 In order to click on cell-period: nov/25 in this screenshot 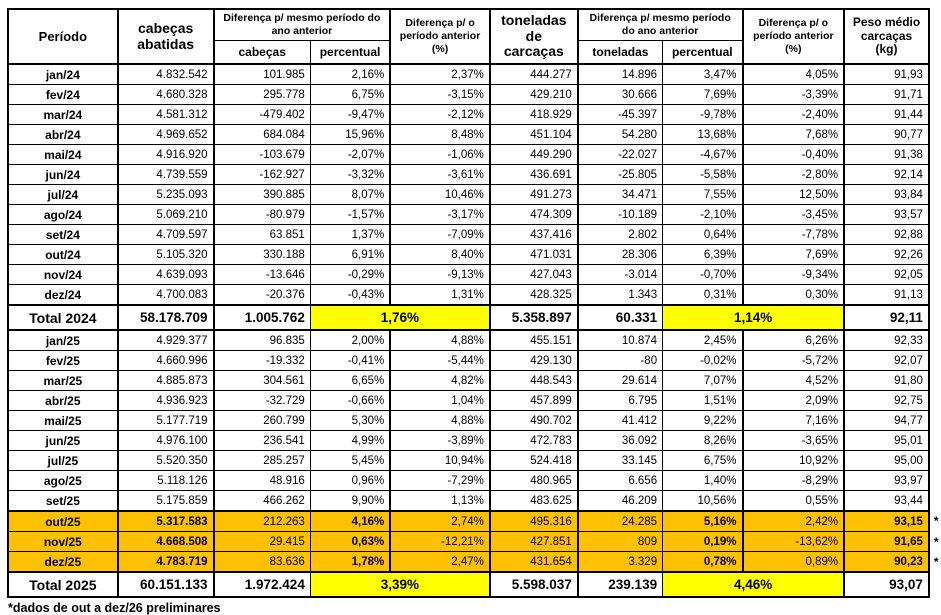, I will do `click(62, 541)`.